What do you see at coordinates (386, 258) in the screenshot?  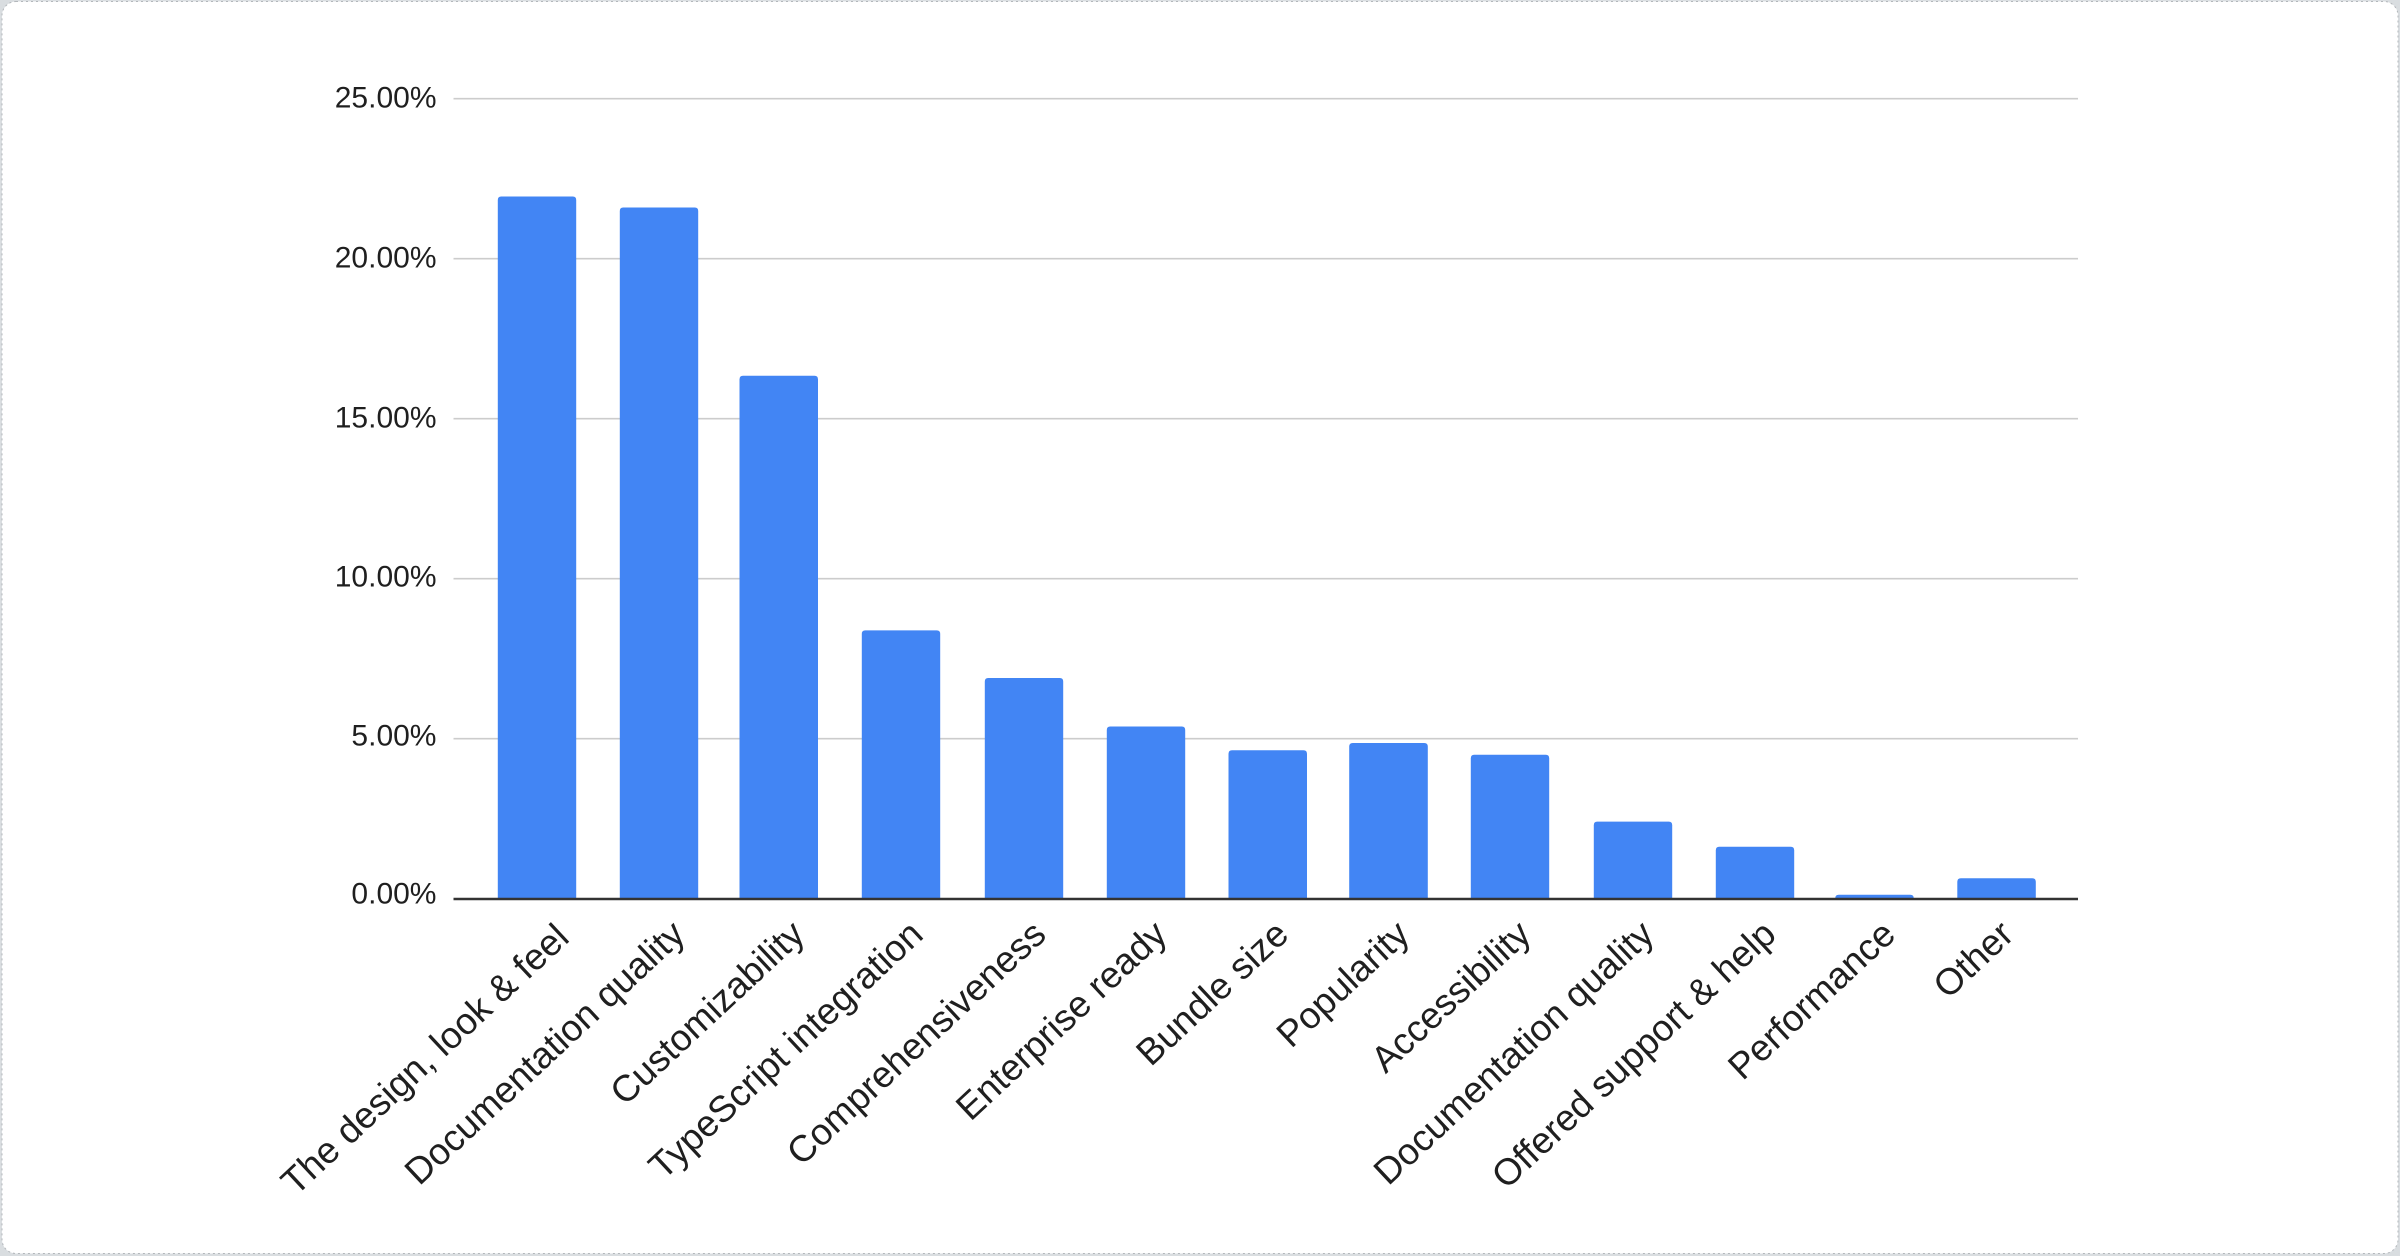 I see `svg-text: 20.00%` at bounding box center [386, 258].